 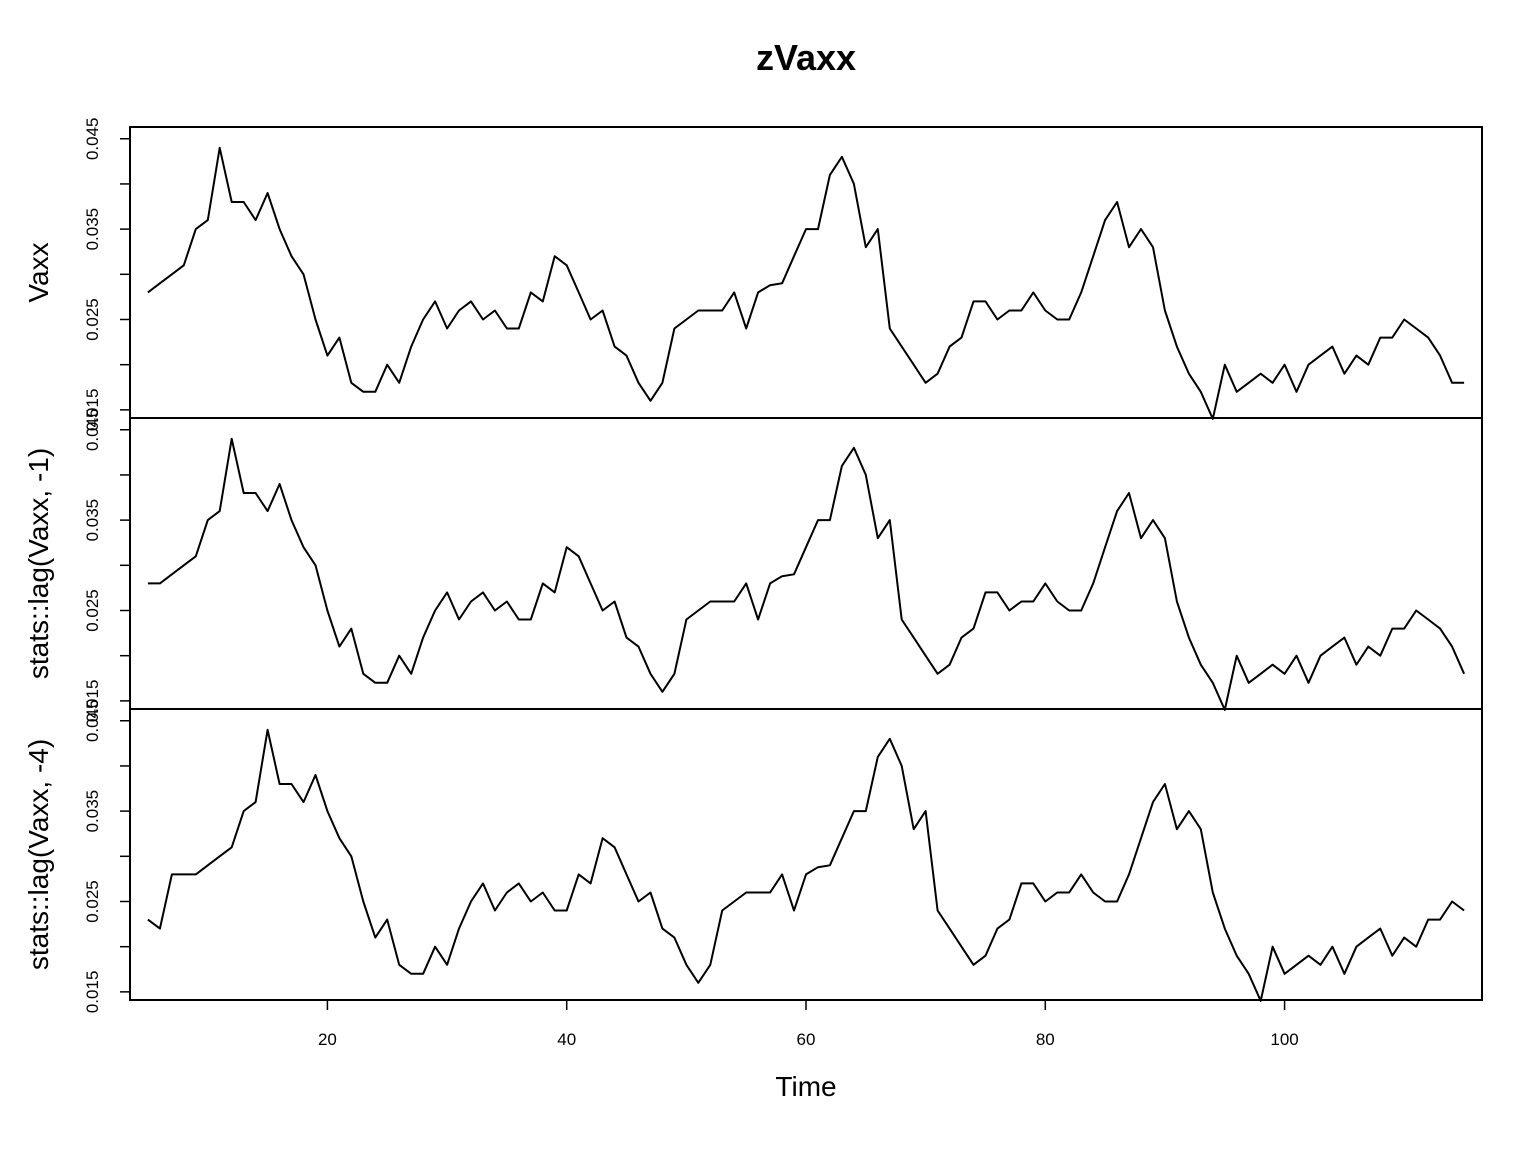 What do you see at coordinates (808, 1024) in the screenshot?
I see `x-axis: 20 40 60 80 100` at bounding box center [808, 1024].